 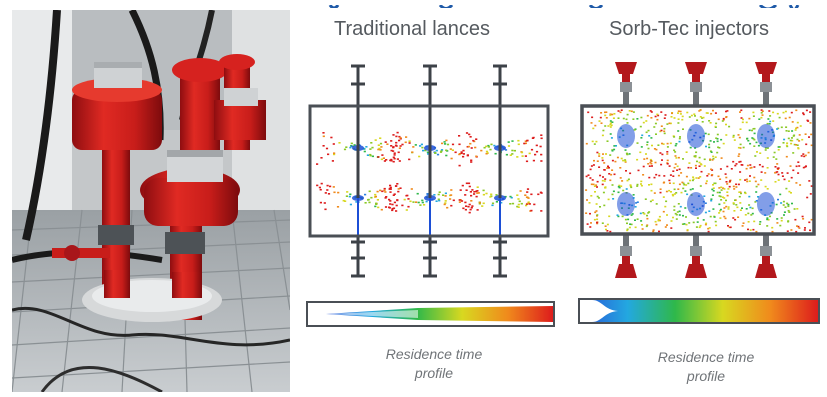 What do you see at coordinates (434, 364) in the screenshot?
I see `traditional-caption: Residence time profile` at bounding box center [434, 364].